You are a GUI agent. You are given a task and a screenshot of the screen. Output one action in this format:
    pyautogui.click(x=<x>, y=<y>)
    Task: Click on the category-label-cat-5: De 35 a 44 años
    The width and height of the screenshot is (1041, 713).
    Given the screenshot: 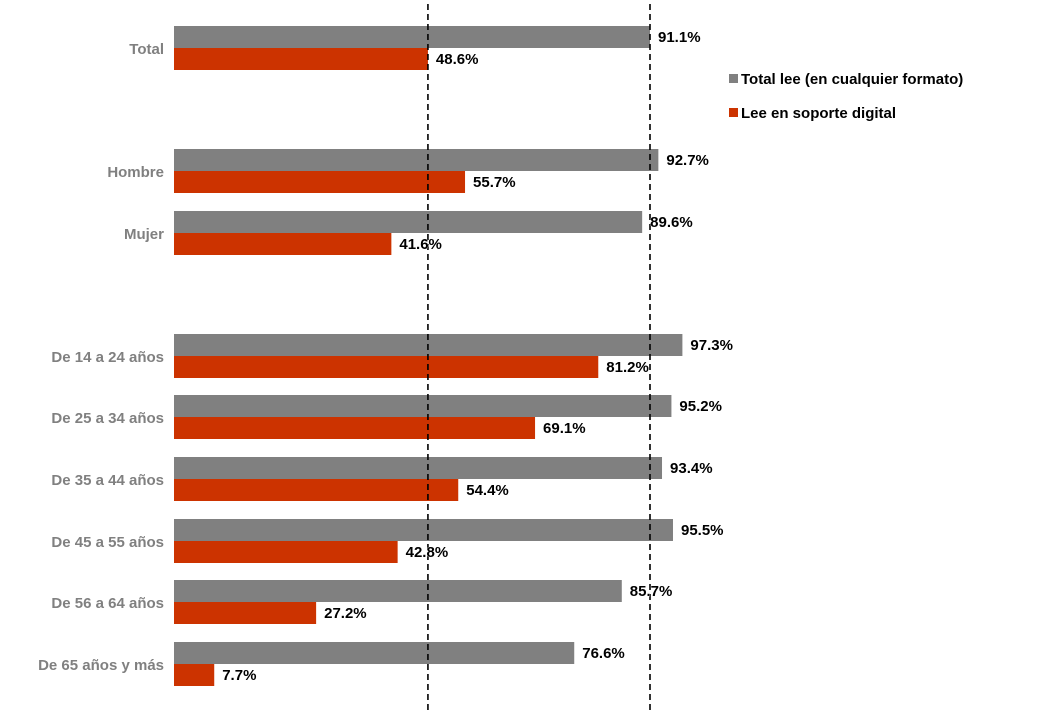 What is the action you would take?
    pyautogui.click(x=107, y=480)
    